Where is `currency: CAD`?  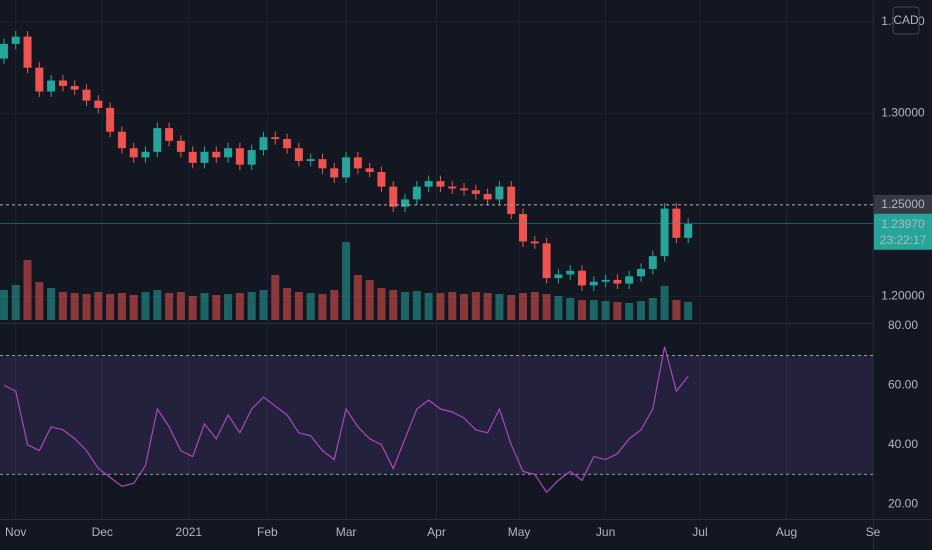 currency: CAD is located at coordinates (906, 20).